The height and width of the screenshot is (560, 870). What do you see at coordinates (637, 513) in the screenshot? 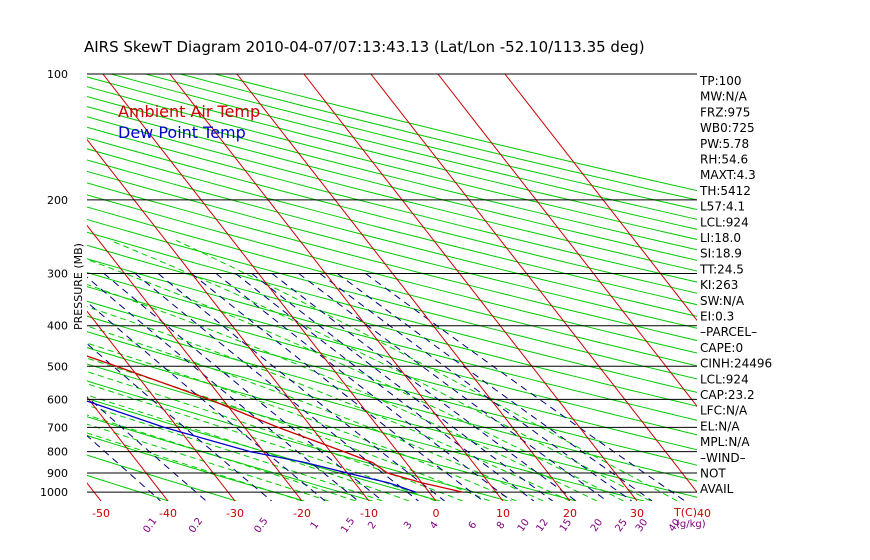
I see `bottom-temp-tick-label: 30` at bounding box center [637, 513].